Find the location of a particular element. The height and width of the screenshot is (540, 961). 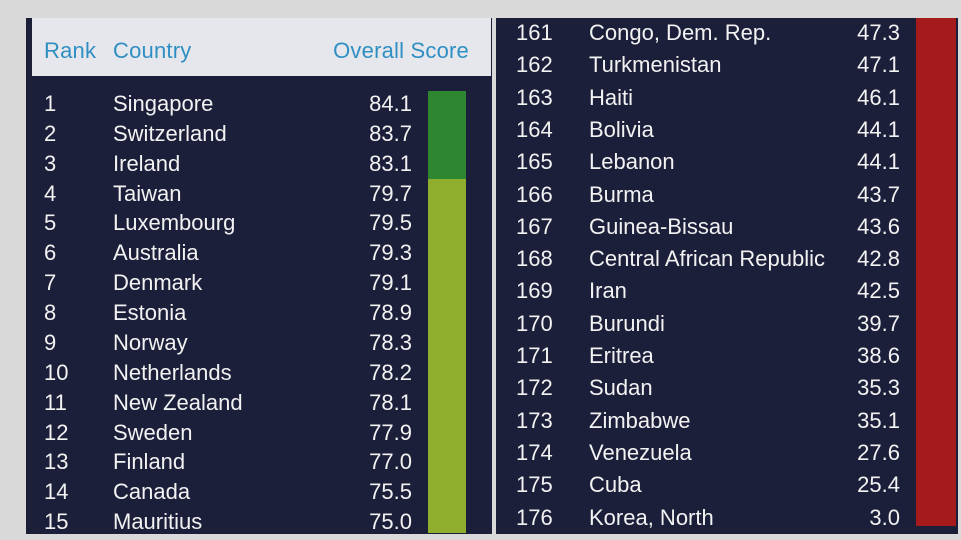

country-cell: Venezuela is located at coordinates (640, 452).